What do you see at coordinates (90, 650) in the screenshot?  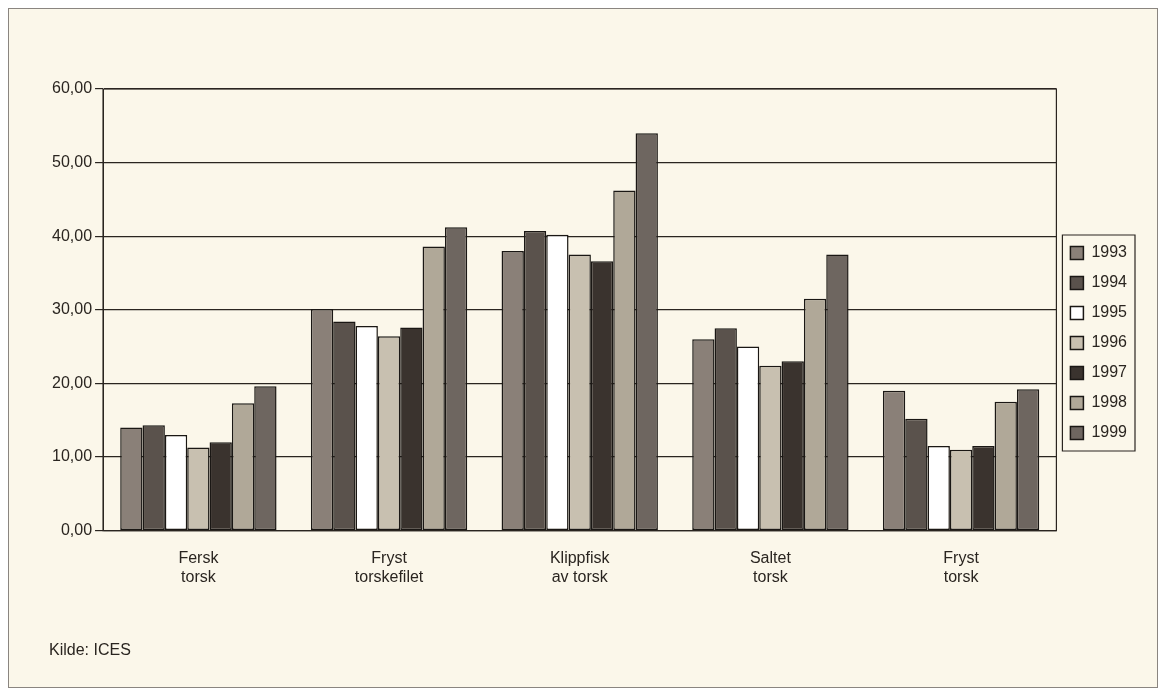 I see `text: Kilde: ICES` at bounding box center [90, 650].